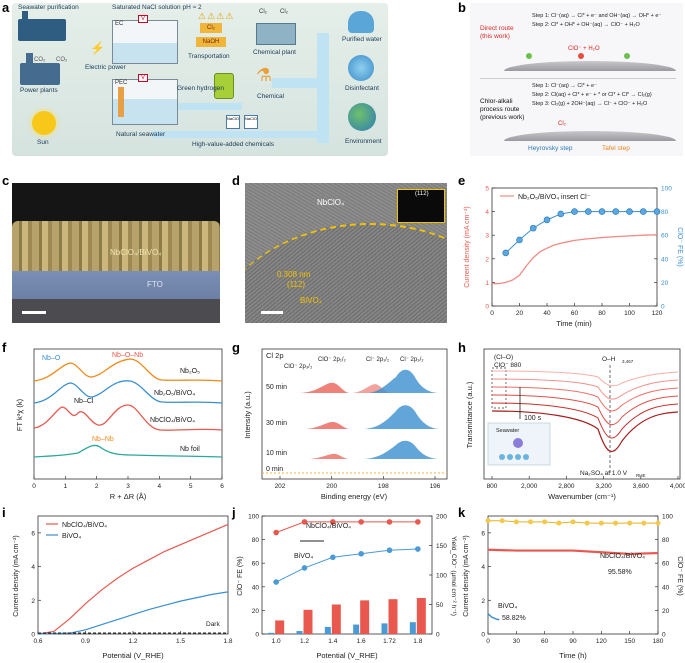 The image size is (685, 663). What do you see at coordinates (487, 189) in the screenshot?
I see `e-left-ytick-label: 5` at bounding box center [487, 189].